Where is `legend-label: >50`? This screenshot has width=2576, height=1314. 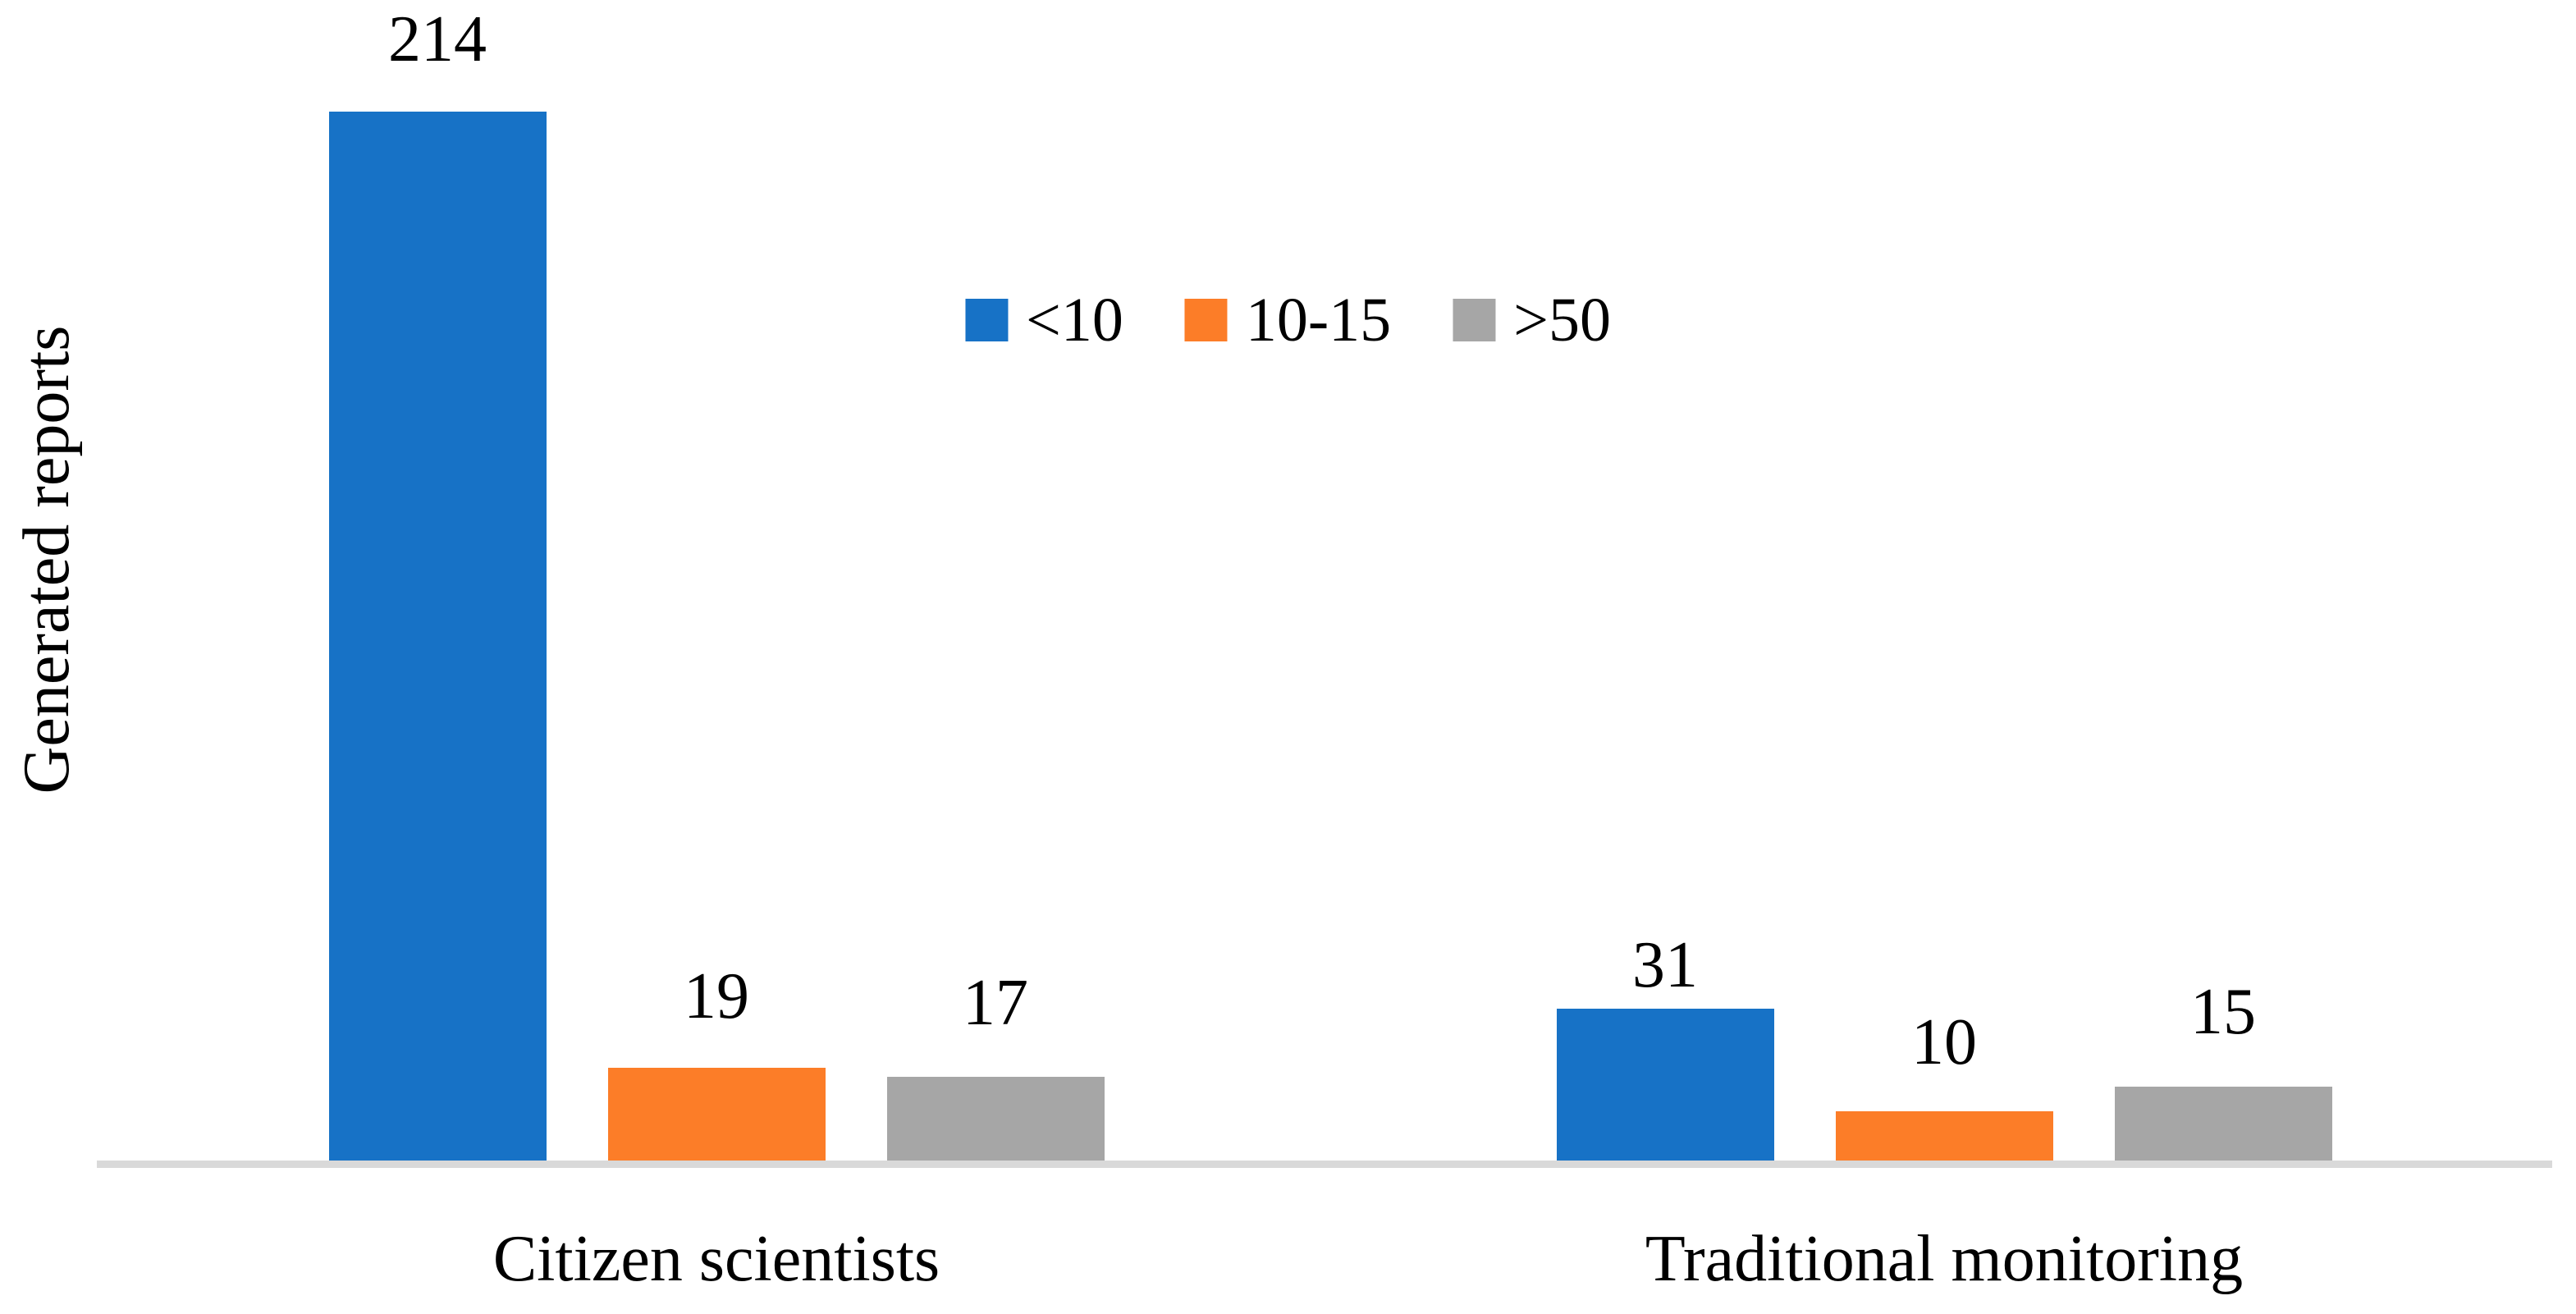
legend-label: >50 is located at coordinates (1562, 320).